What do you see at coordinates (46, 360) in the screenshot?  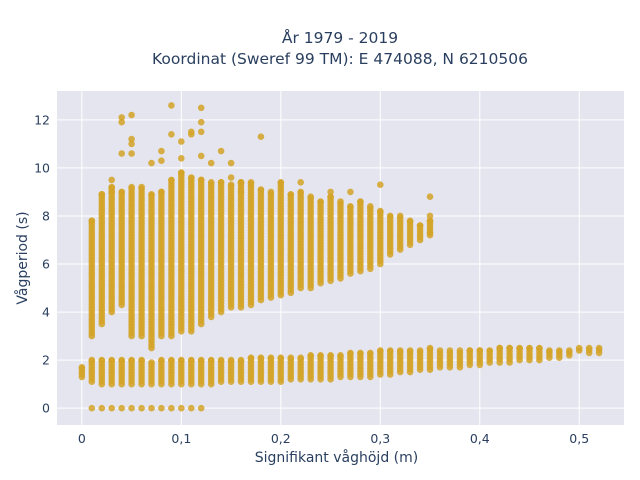 I see `y-tick-label: 2` at bounding box center [46, 360].